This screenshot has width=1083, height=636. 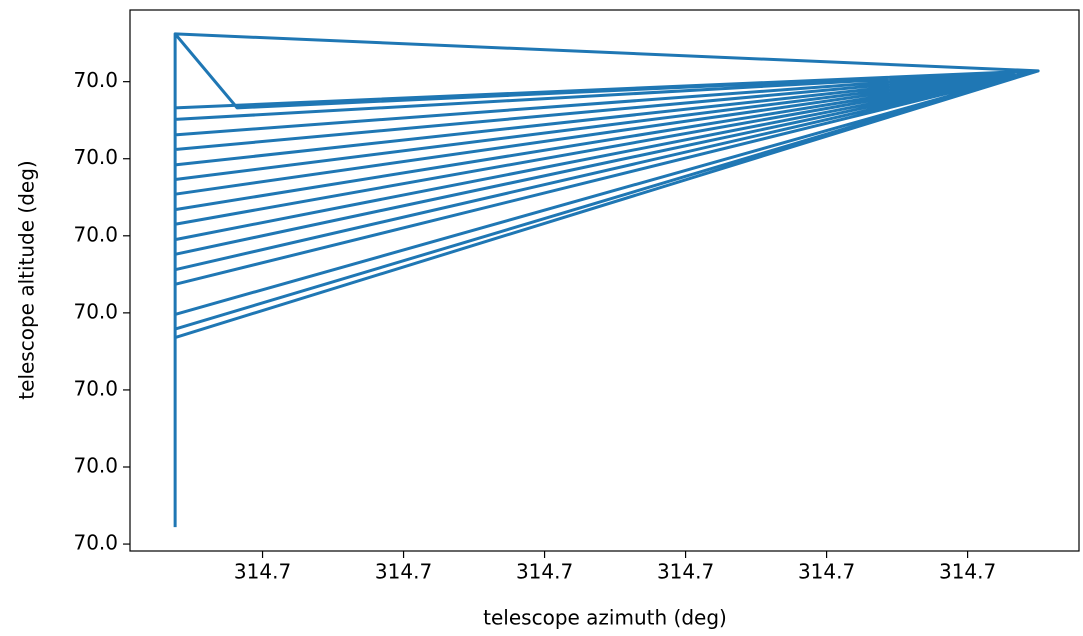 I want to click on x-axis-label: telescope azimuth (deg), so click(x=605, y=618).